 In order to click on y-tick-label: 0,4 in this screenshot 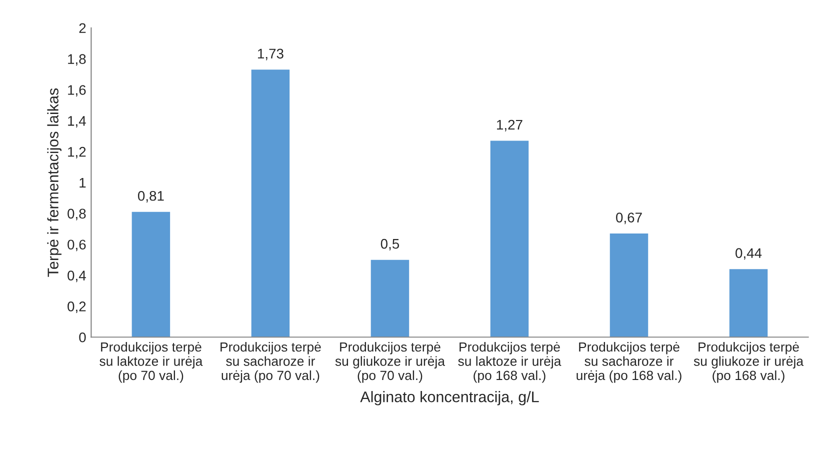, I will do `click(77, 276)`.